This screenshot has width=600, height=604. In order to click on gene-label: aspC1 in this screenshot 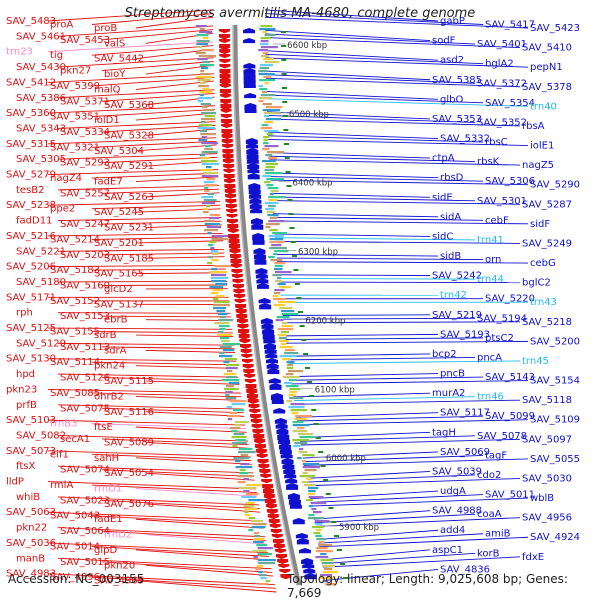, I will do `click(447, 550)`.